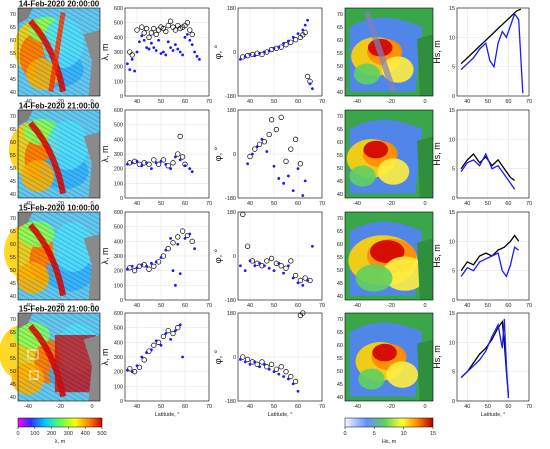 This screenshot has width=550, height=449. What do you see at coordinates (137, 407) in the screenshot?
I see `x-tick-label: 40` at bounding box center [137, 407].